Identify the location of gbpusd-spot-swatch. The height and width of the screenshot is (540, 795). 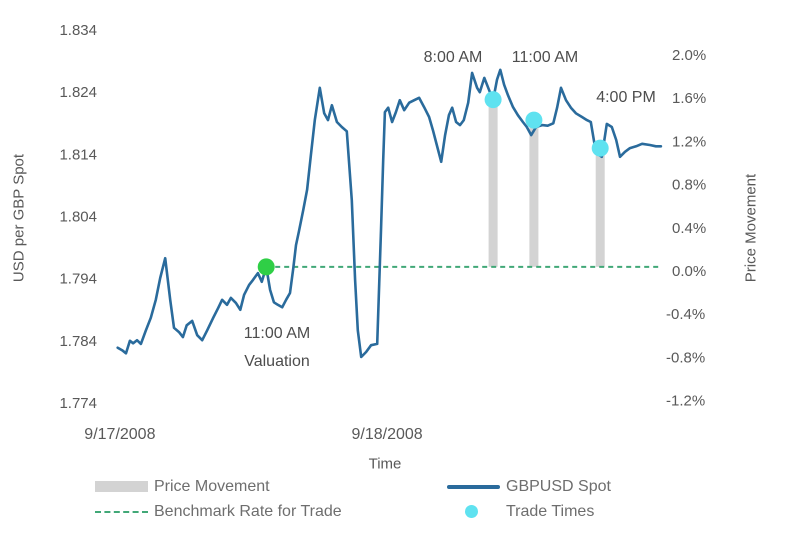
(473, 486).